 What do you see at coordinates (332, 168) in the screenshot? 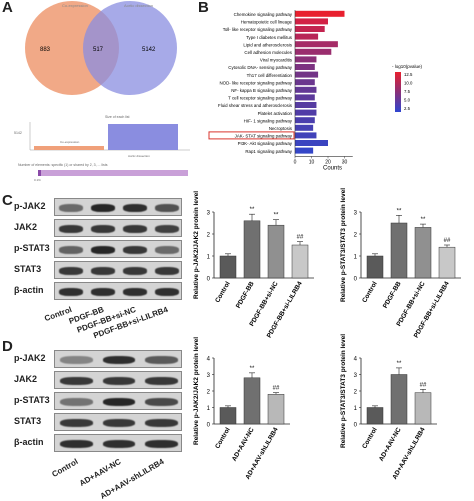
I see `kegg-xlabel: Counts` at bounding box center [332, 168].